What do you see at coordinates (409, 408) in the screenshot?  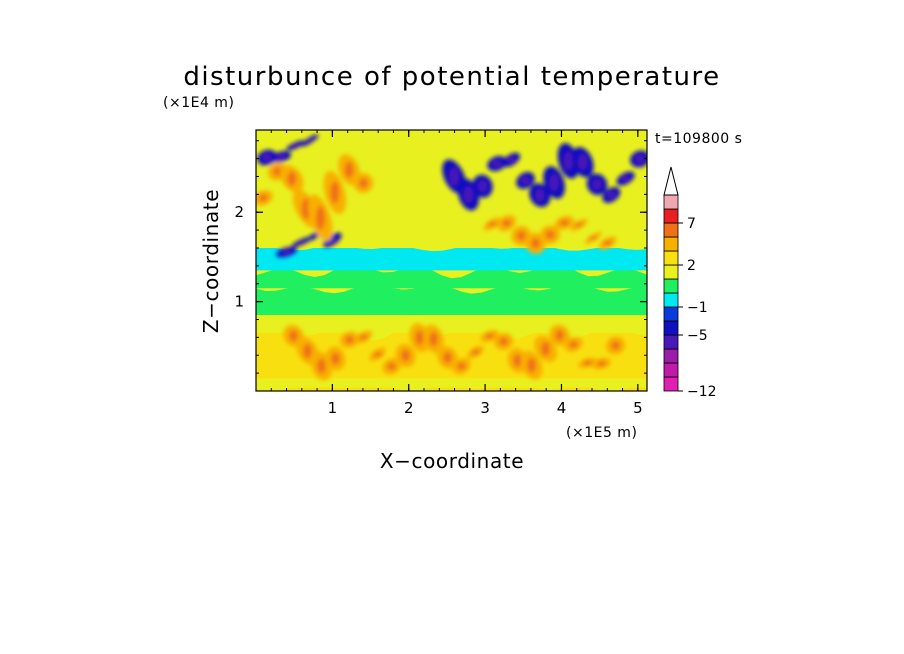 I see `x-tick-label: 2` at bounding box center [409, 408].